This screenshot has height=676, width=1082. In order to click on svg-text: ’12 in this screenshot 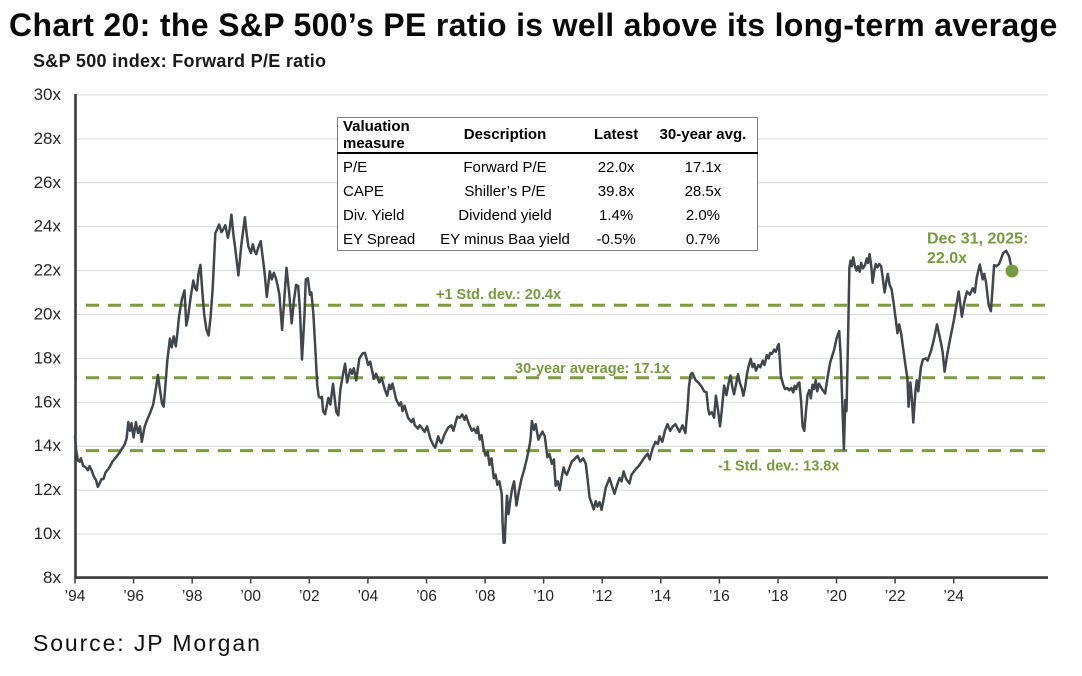, I will do `click(602, 596)`.